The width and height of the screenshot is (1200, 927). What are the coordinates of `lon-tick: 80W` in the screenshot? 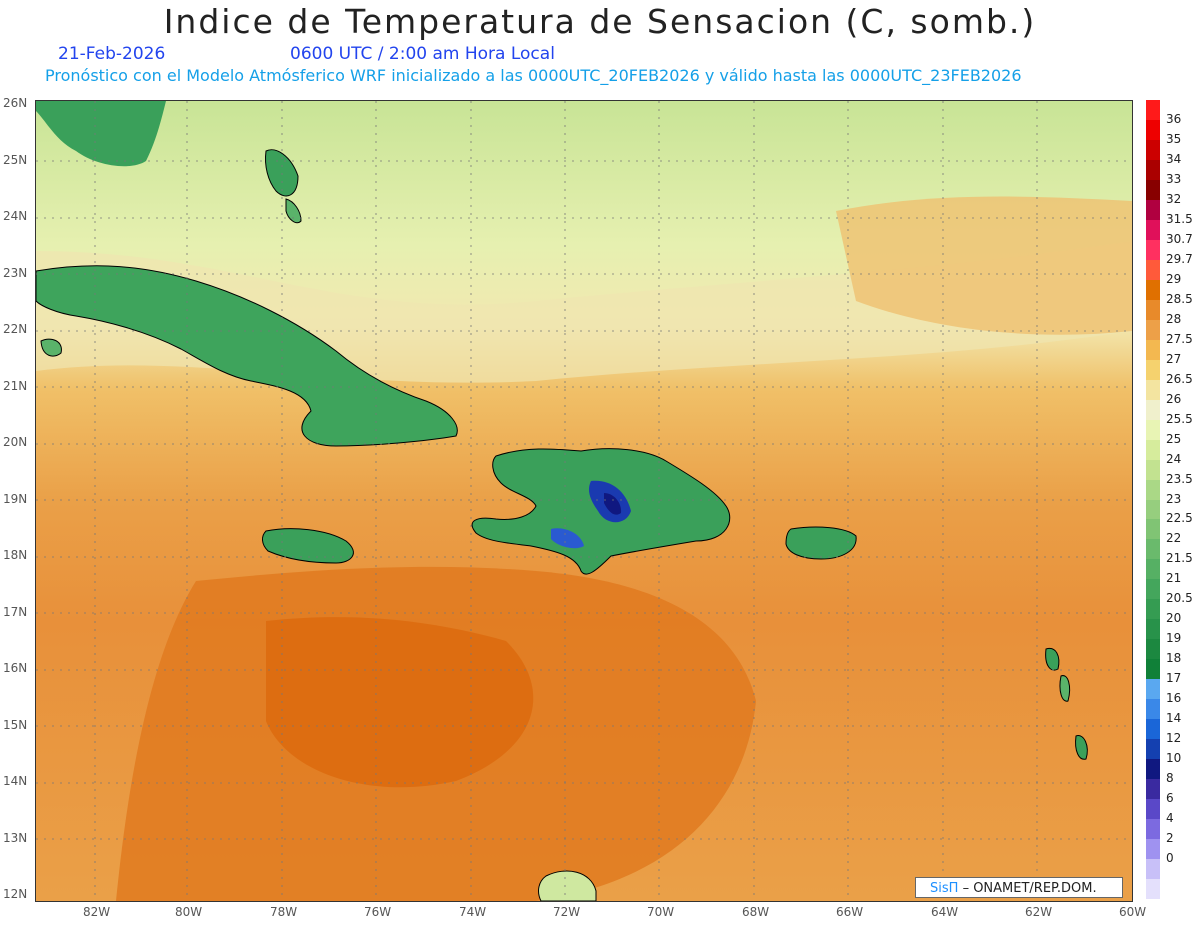 It's located at (189, 912).